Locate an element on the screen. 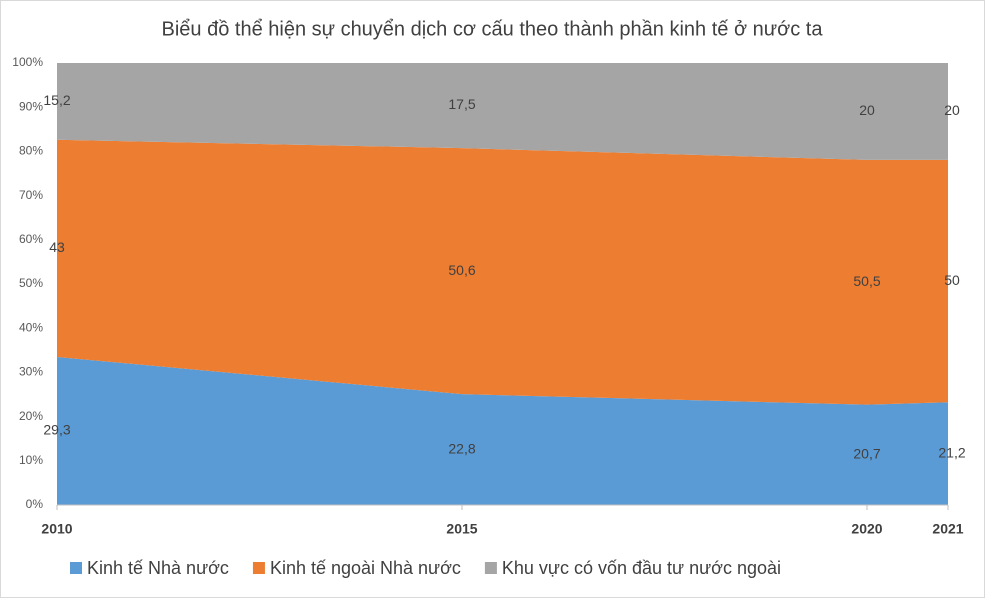 Image resolution: width=985 pixels, height=598 pixels. data-label: 22,8 is located at coordinates (461, 448).